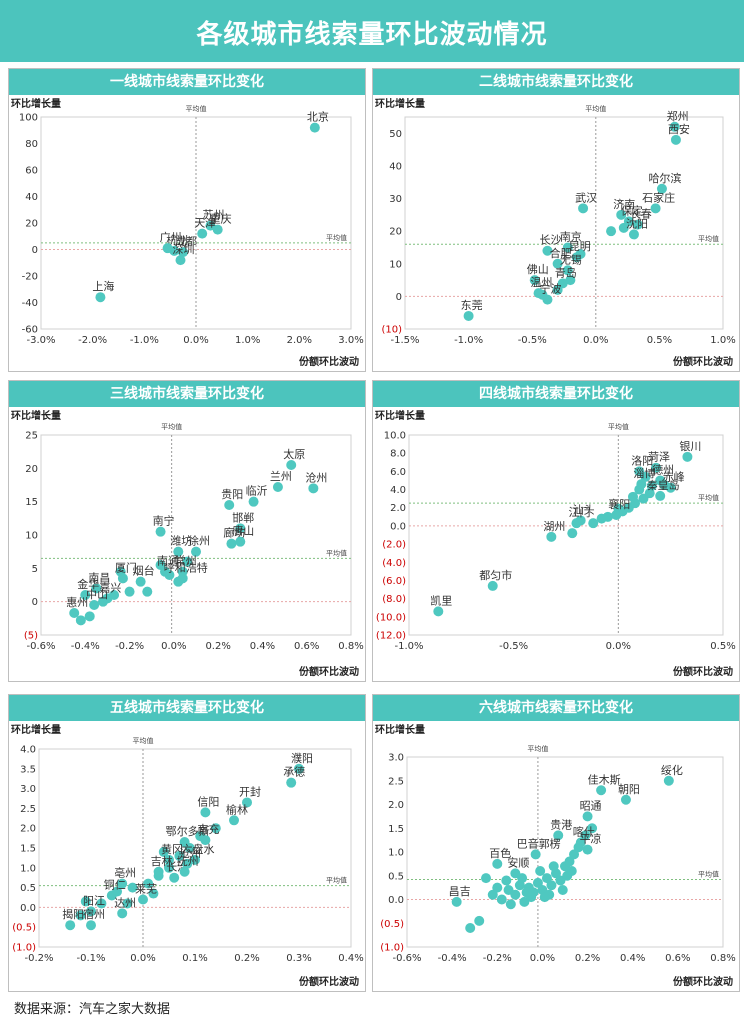 The width and height of the screenshot is (744, 1028). Describe the element at coordinates (584, 509) in the screenshot. I see `data-label: 汕头` at that location.